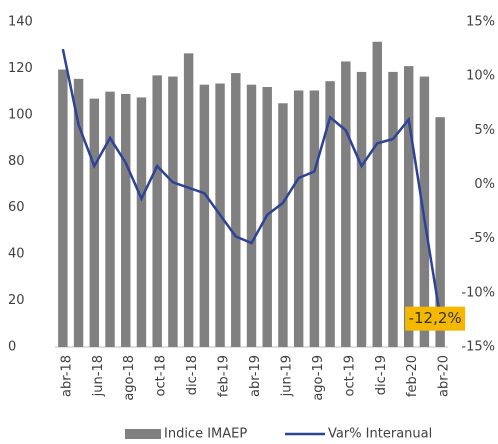 This screenshot has height=444, width=498. Describe the element at coordinates (444, 376) in the screenshot. I see `x-tick-label: abr-20` at that location.